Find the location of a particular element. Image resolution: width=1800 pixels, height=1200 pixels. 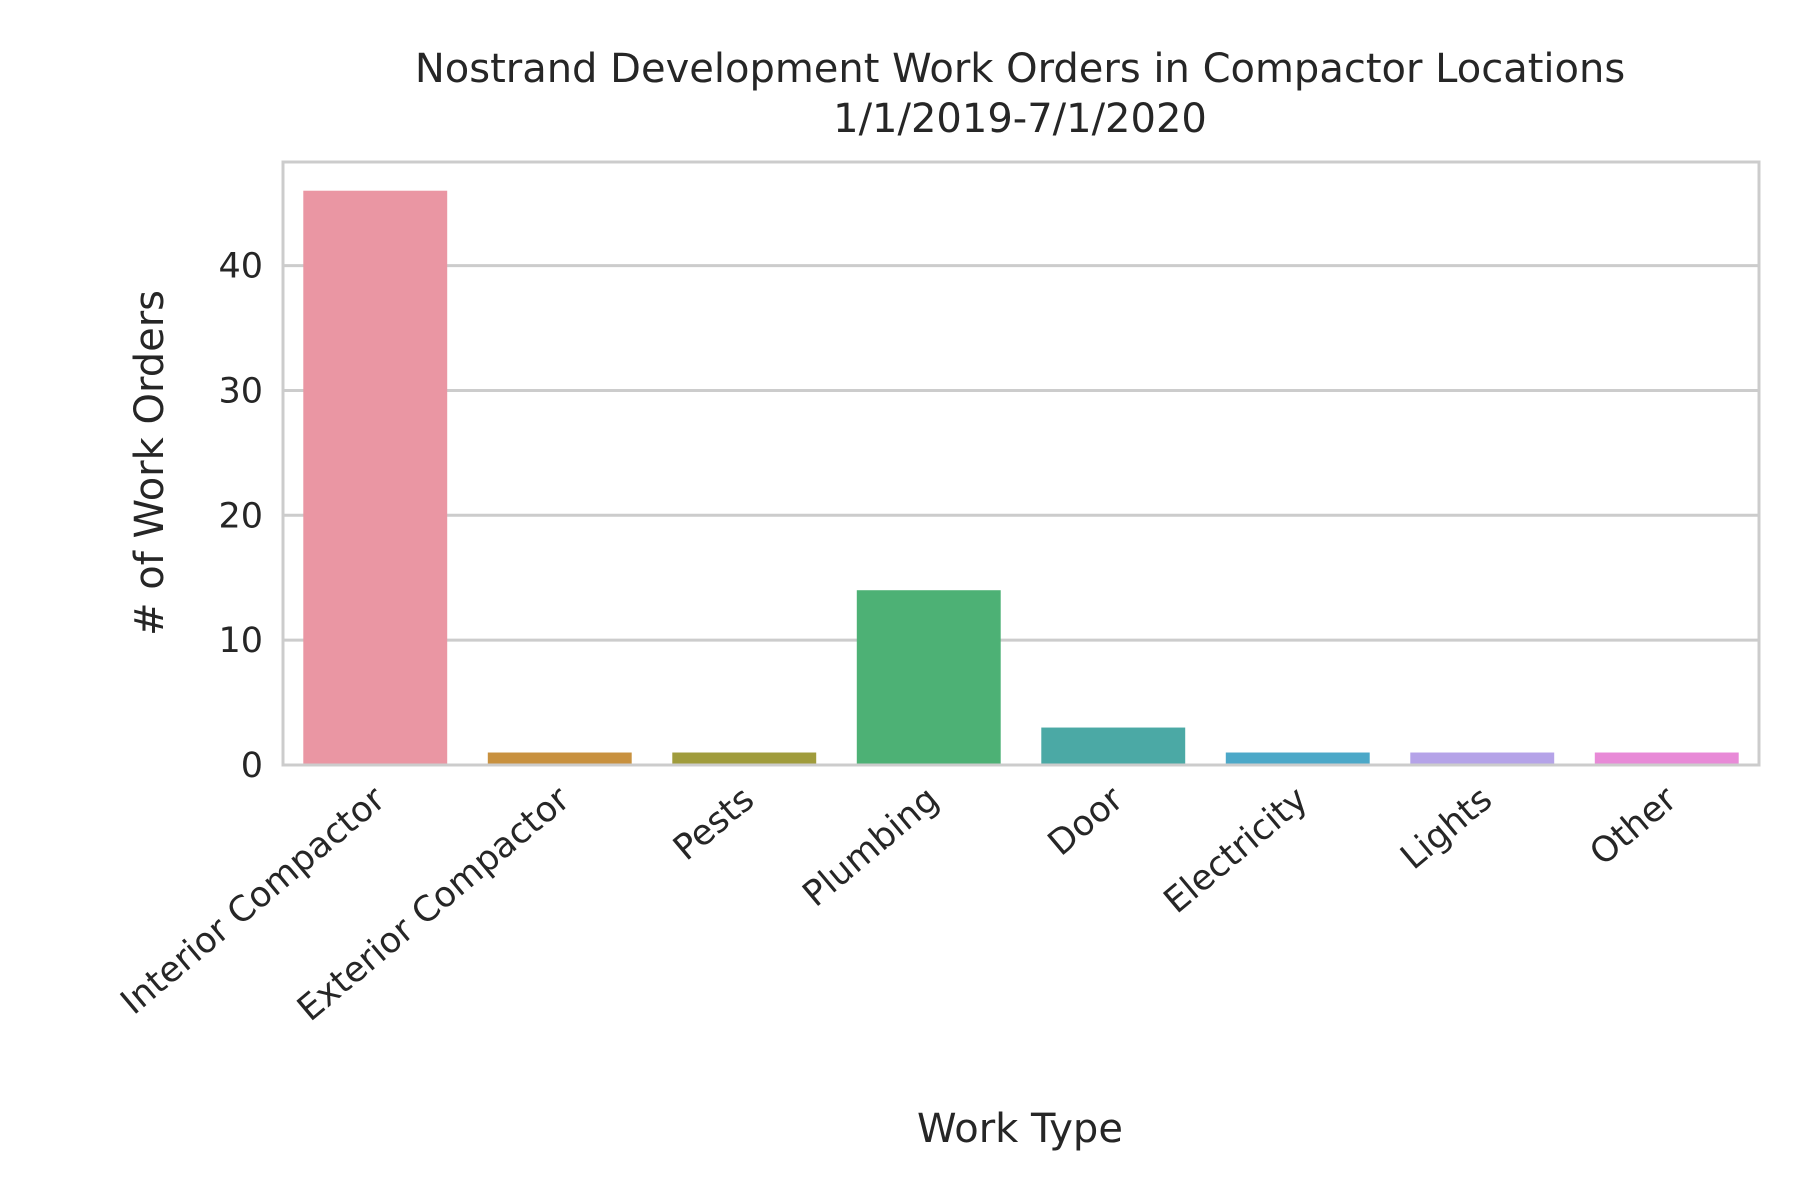

x-tick-label: Other is located at coordinates (1634, 826).